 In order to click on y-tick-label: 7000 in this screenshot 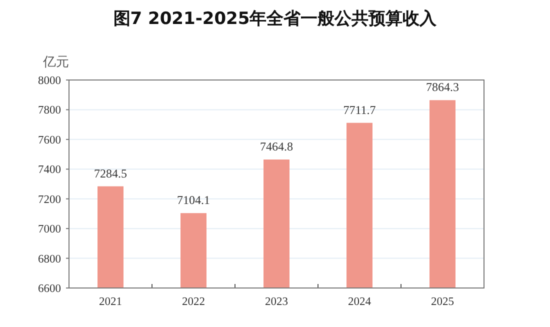, I will do `click(50, 230)`.